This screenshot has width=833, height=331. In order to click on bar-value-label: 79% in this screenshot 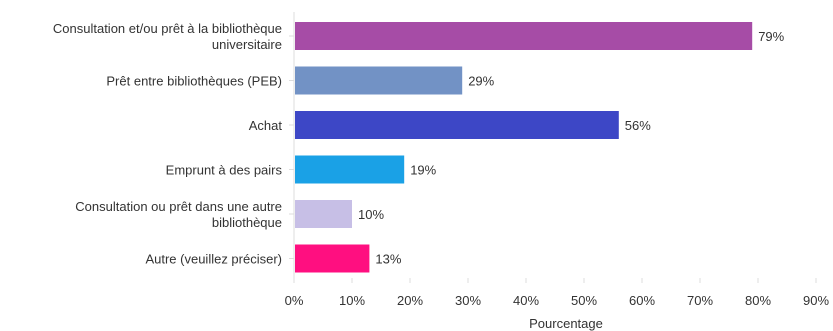, I will do `click(771, 36)`.